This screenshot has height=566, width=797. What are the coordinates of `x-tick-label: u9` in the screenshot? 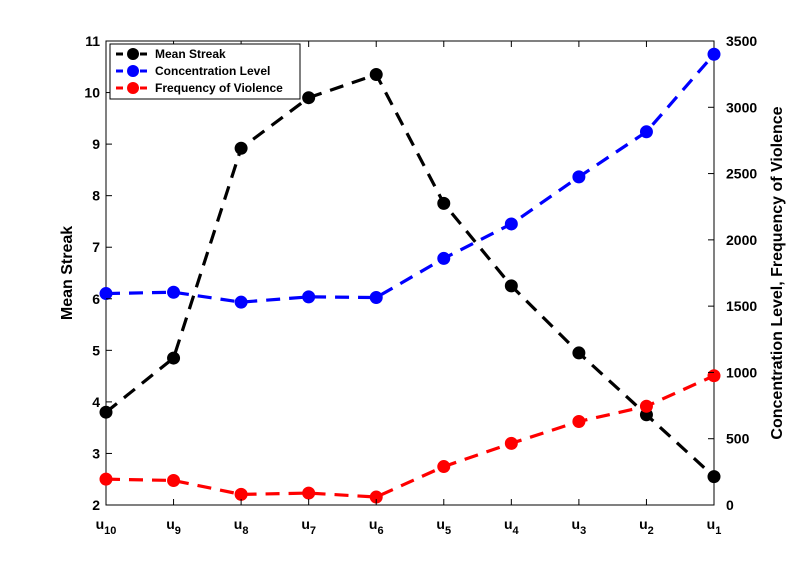 It's located at (173, 526).